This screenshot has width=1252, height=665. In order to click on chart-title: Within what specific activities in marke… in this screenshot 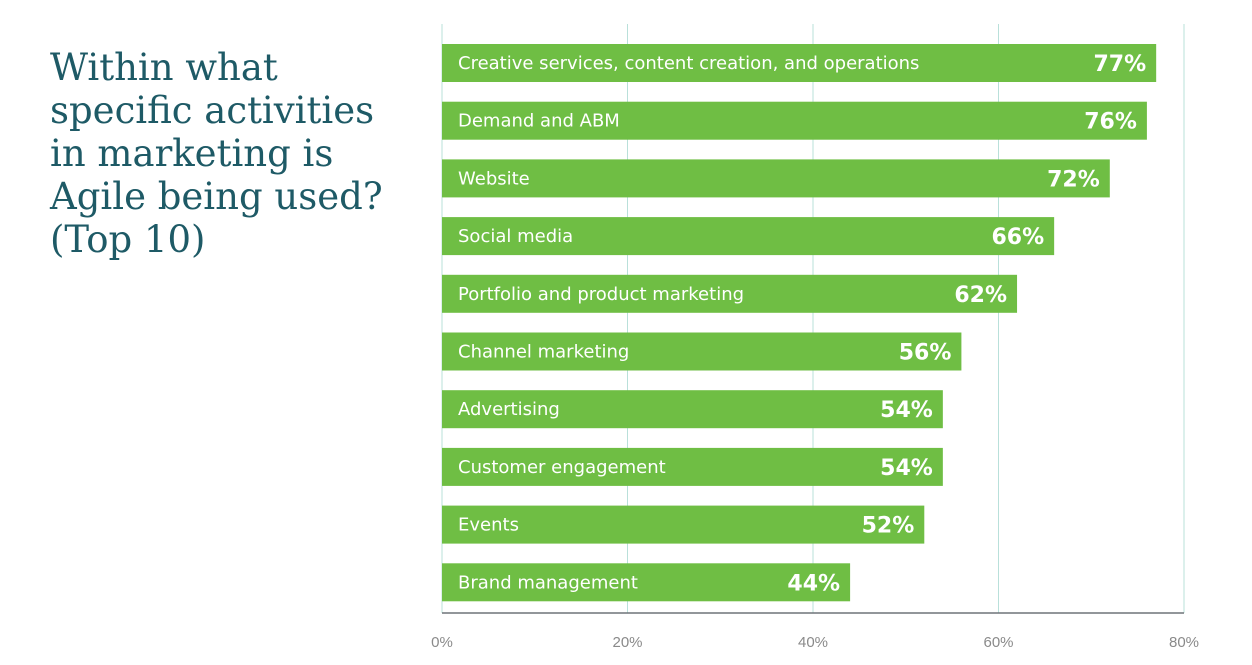, I will do `click(216, 153)`.